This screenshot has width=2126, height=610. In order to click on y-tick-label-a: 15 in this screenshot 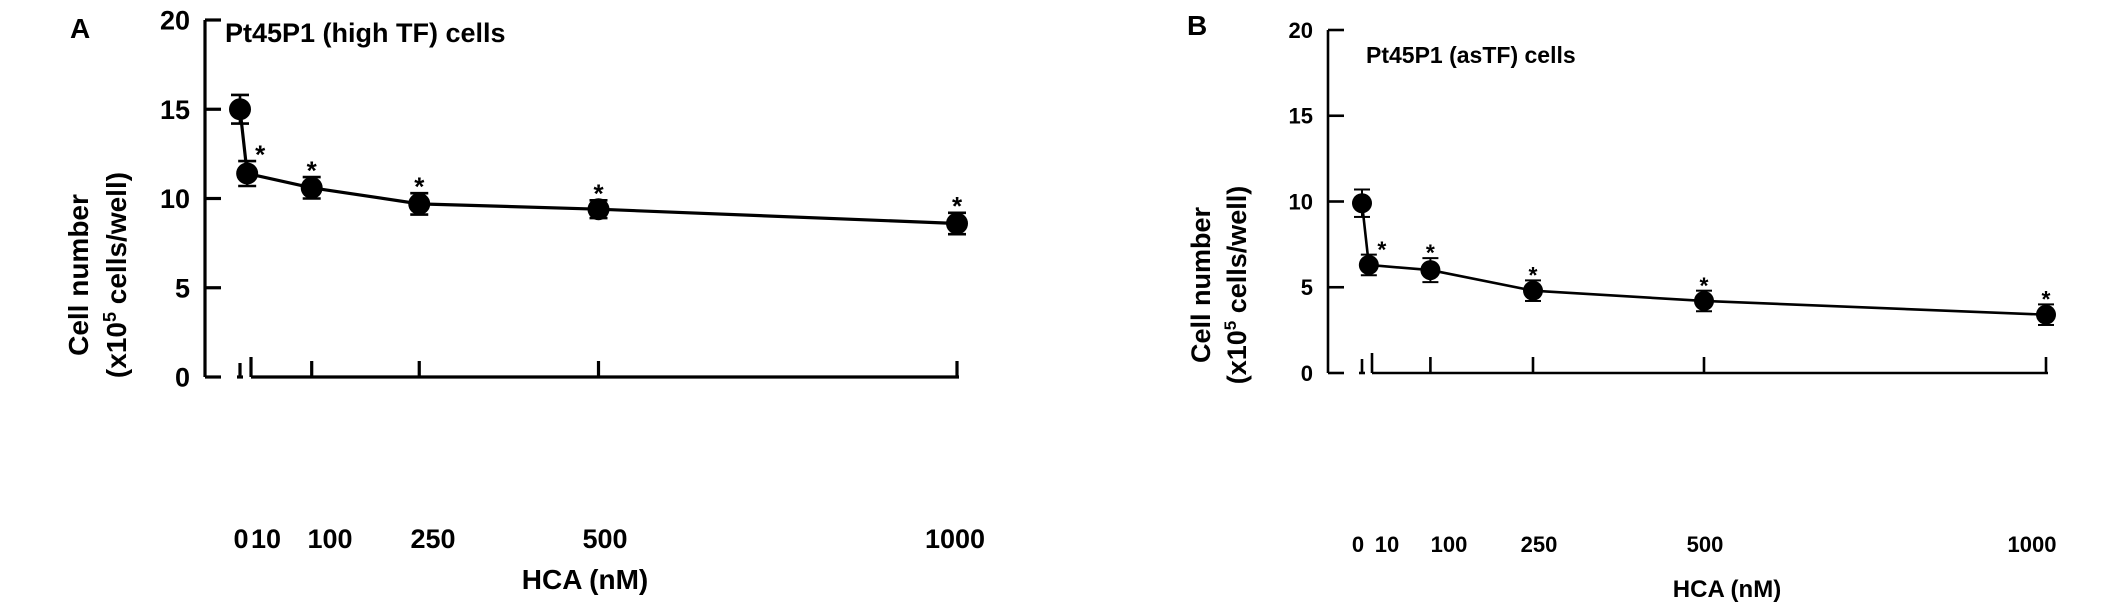, I will do `click(175, 110)`.